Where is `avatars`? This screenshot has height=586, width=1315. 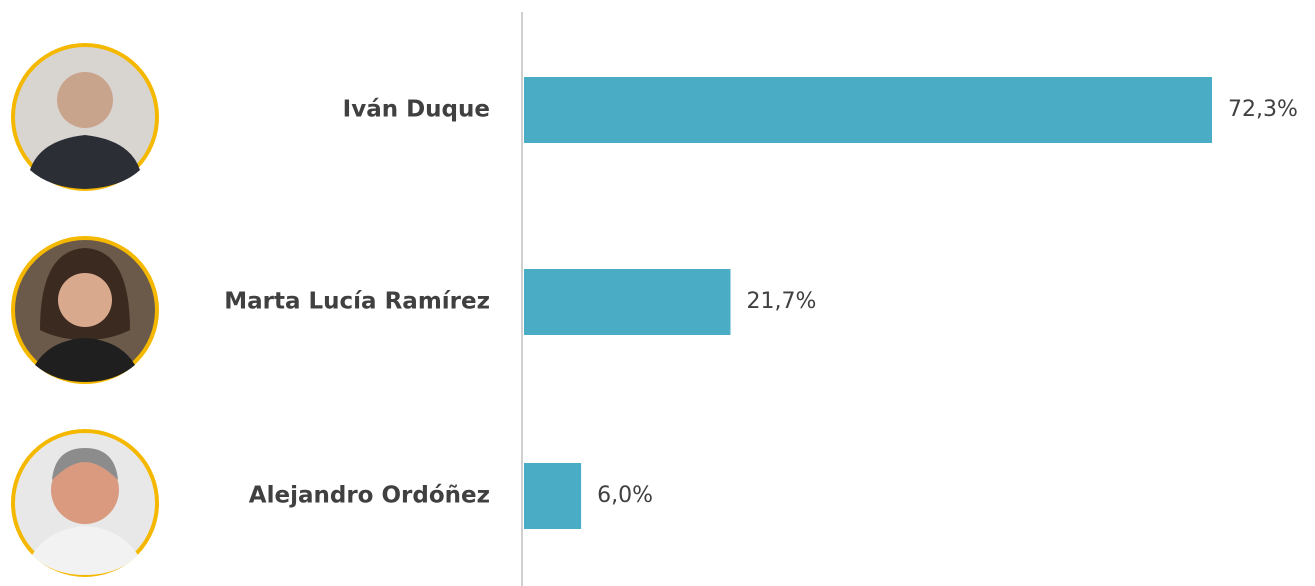 avatars is located at coordinates (85, 310).